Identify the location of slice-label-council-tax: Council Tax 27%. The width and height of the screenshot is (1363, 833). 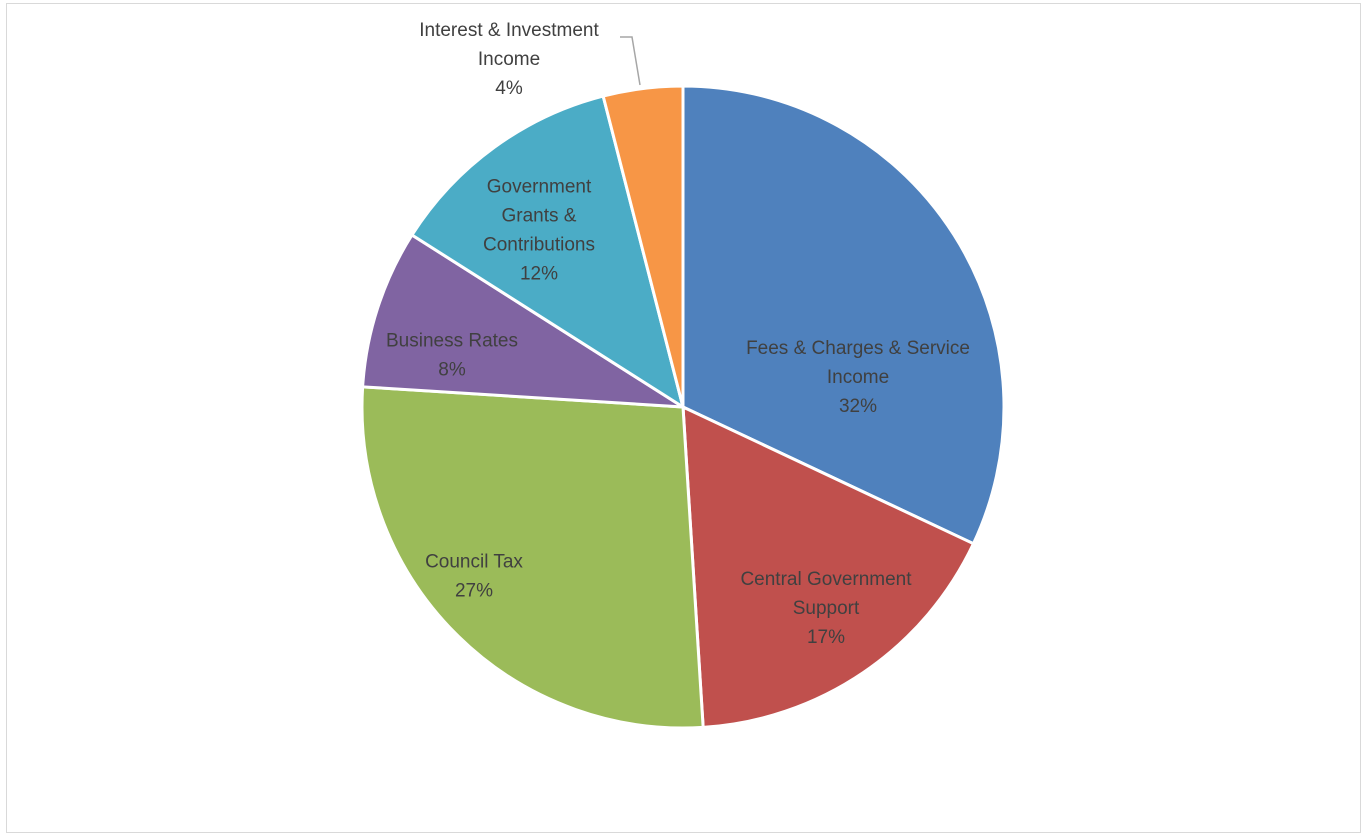
(474, 577).